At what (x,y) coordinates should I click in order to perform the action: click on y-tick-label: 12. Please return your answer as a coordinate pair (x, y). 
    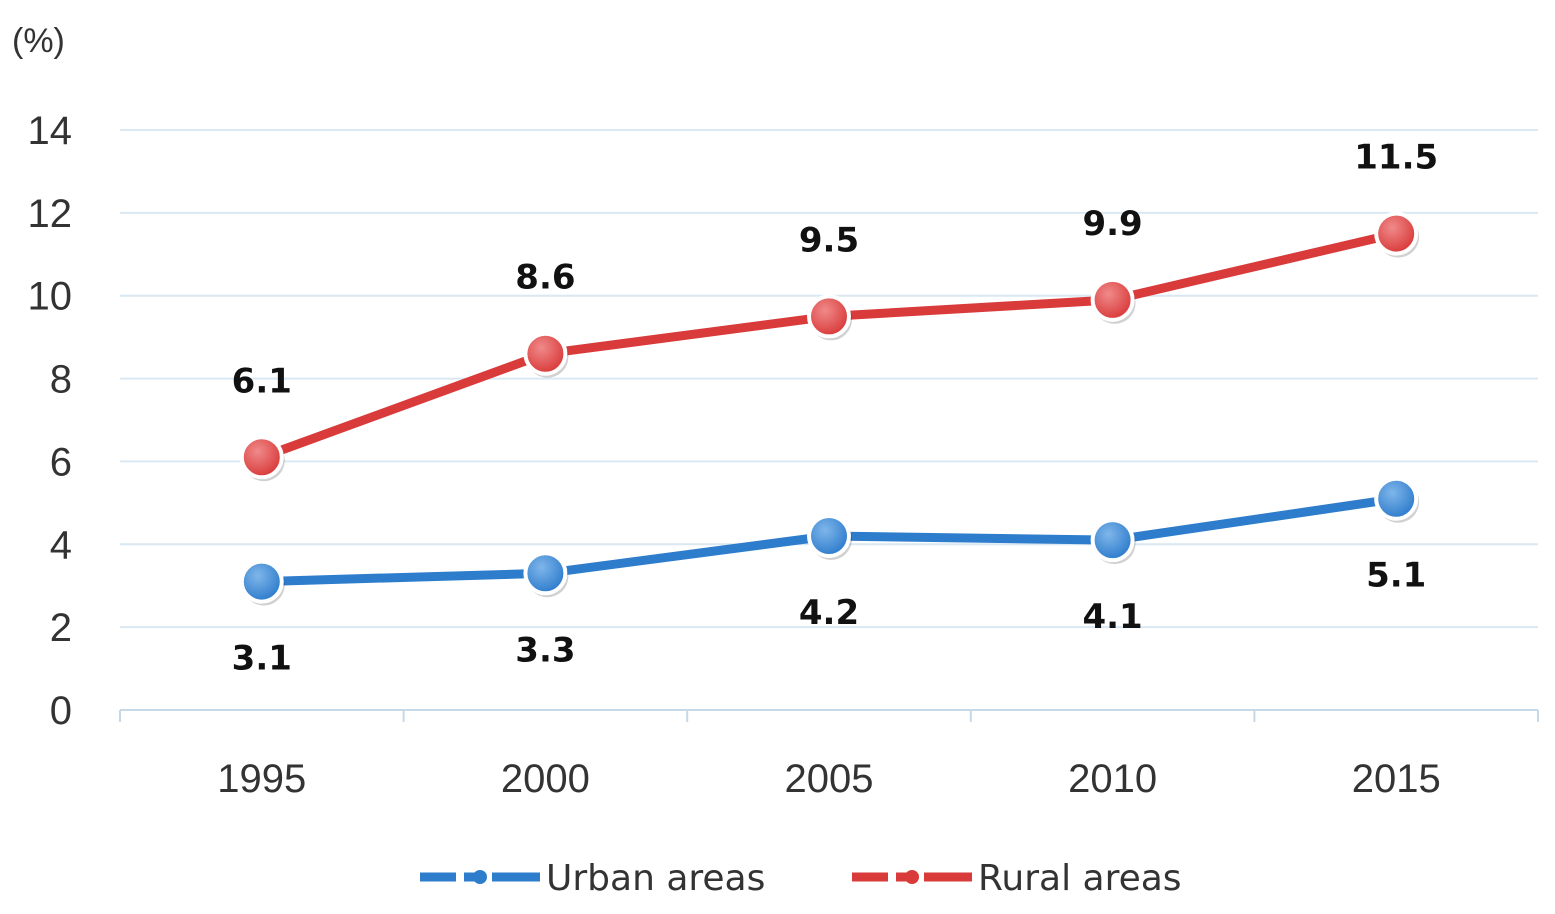
    Looking at the image, I should click on (50, 214).